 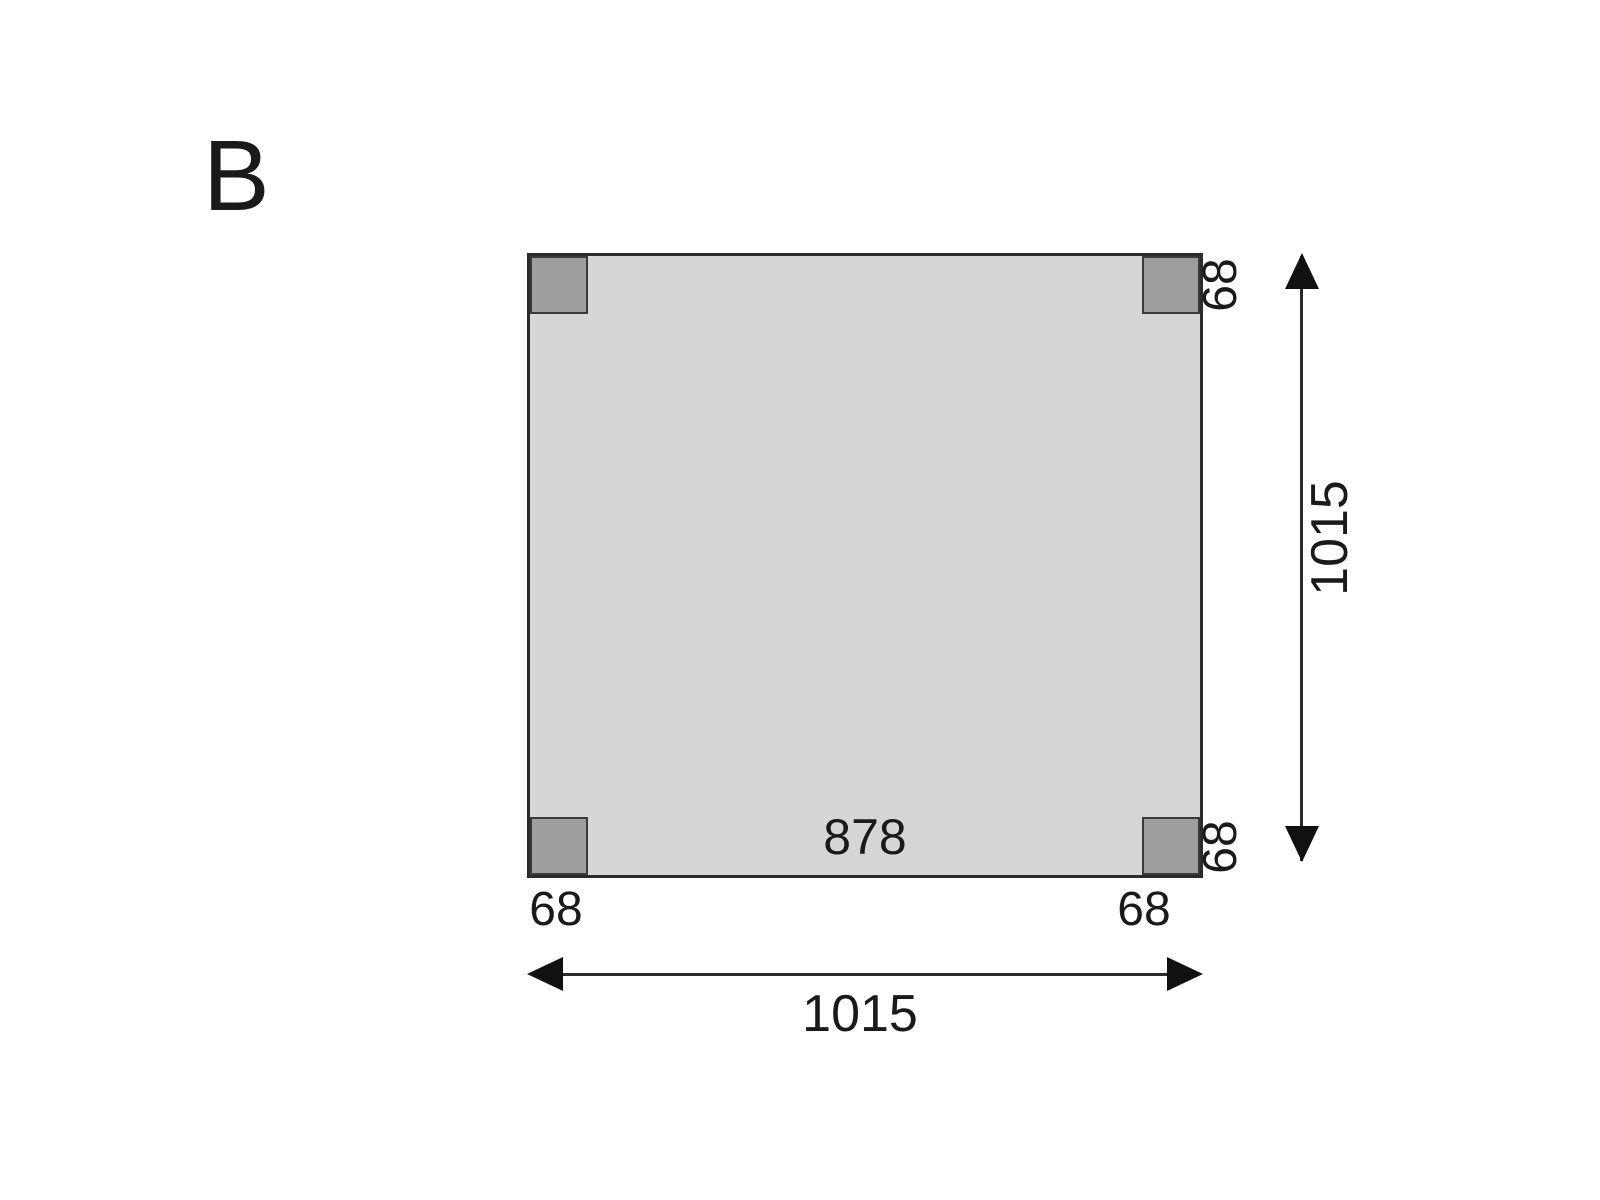 What do you see at coordinates (1171, 285) in the screenshot?
I see `corner-post-top-right` at bounding box center [1171, 285].